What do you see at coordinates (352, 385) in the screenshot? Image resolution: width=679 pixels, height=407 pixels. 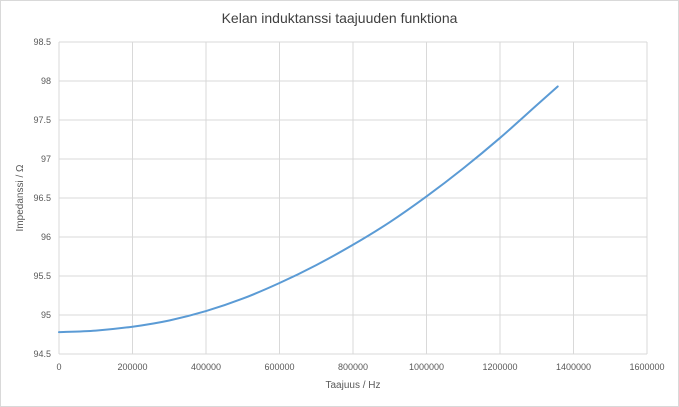 I see `x-axis-label: Taajuus / Hz` at bounding box center [352, 385].